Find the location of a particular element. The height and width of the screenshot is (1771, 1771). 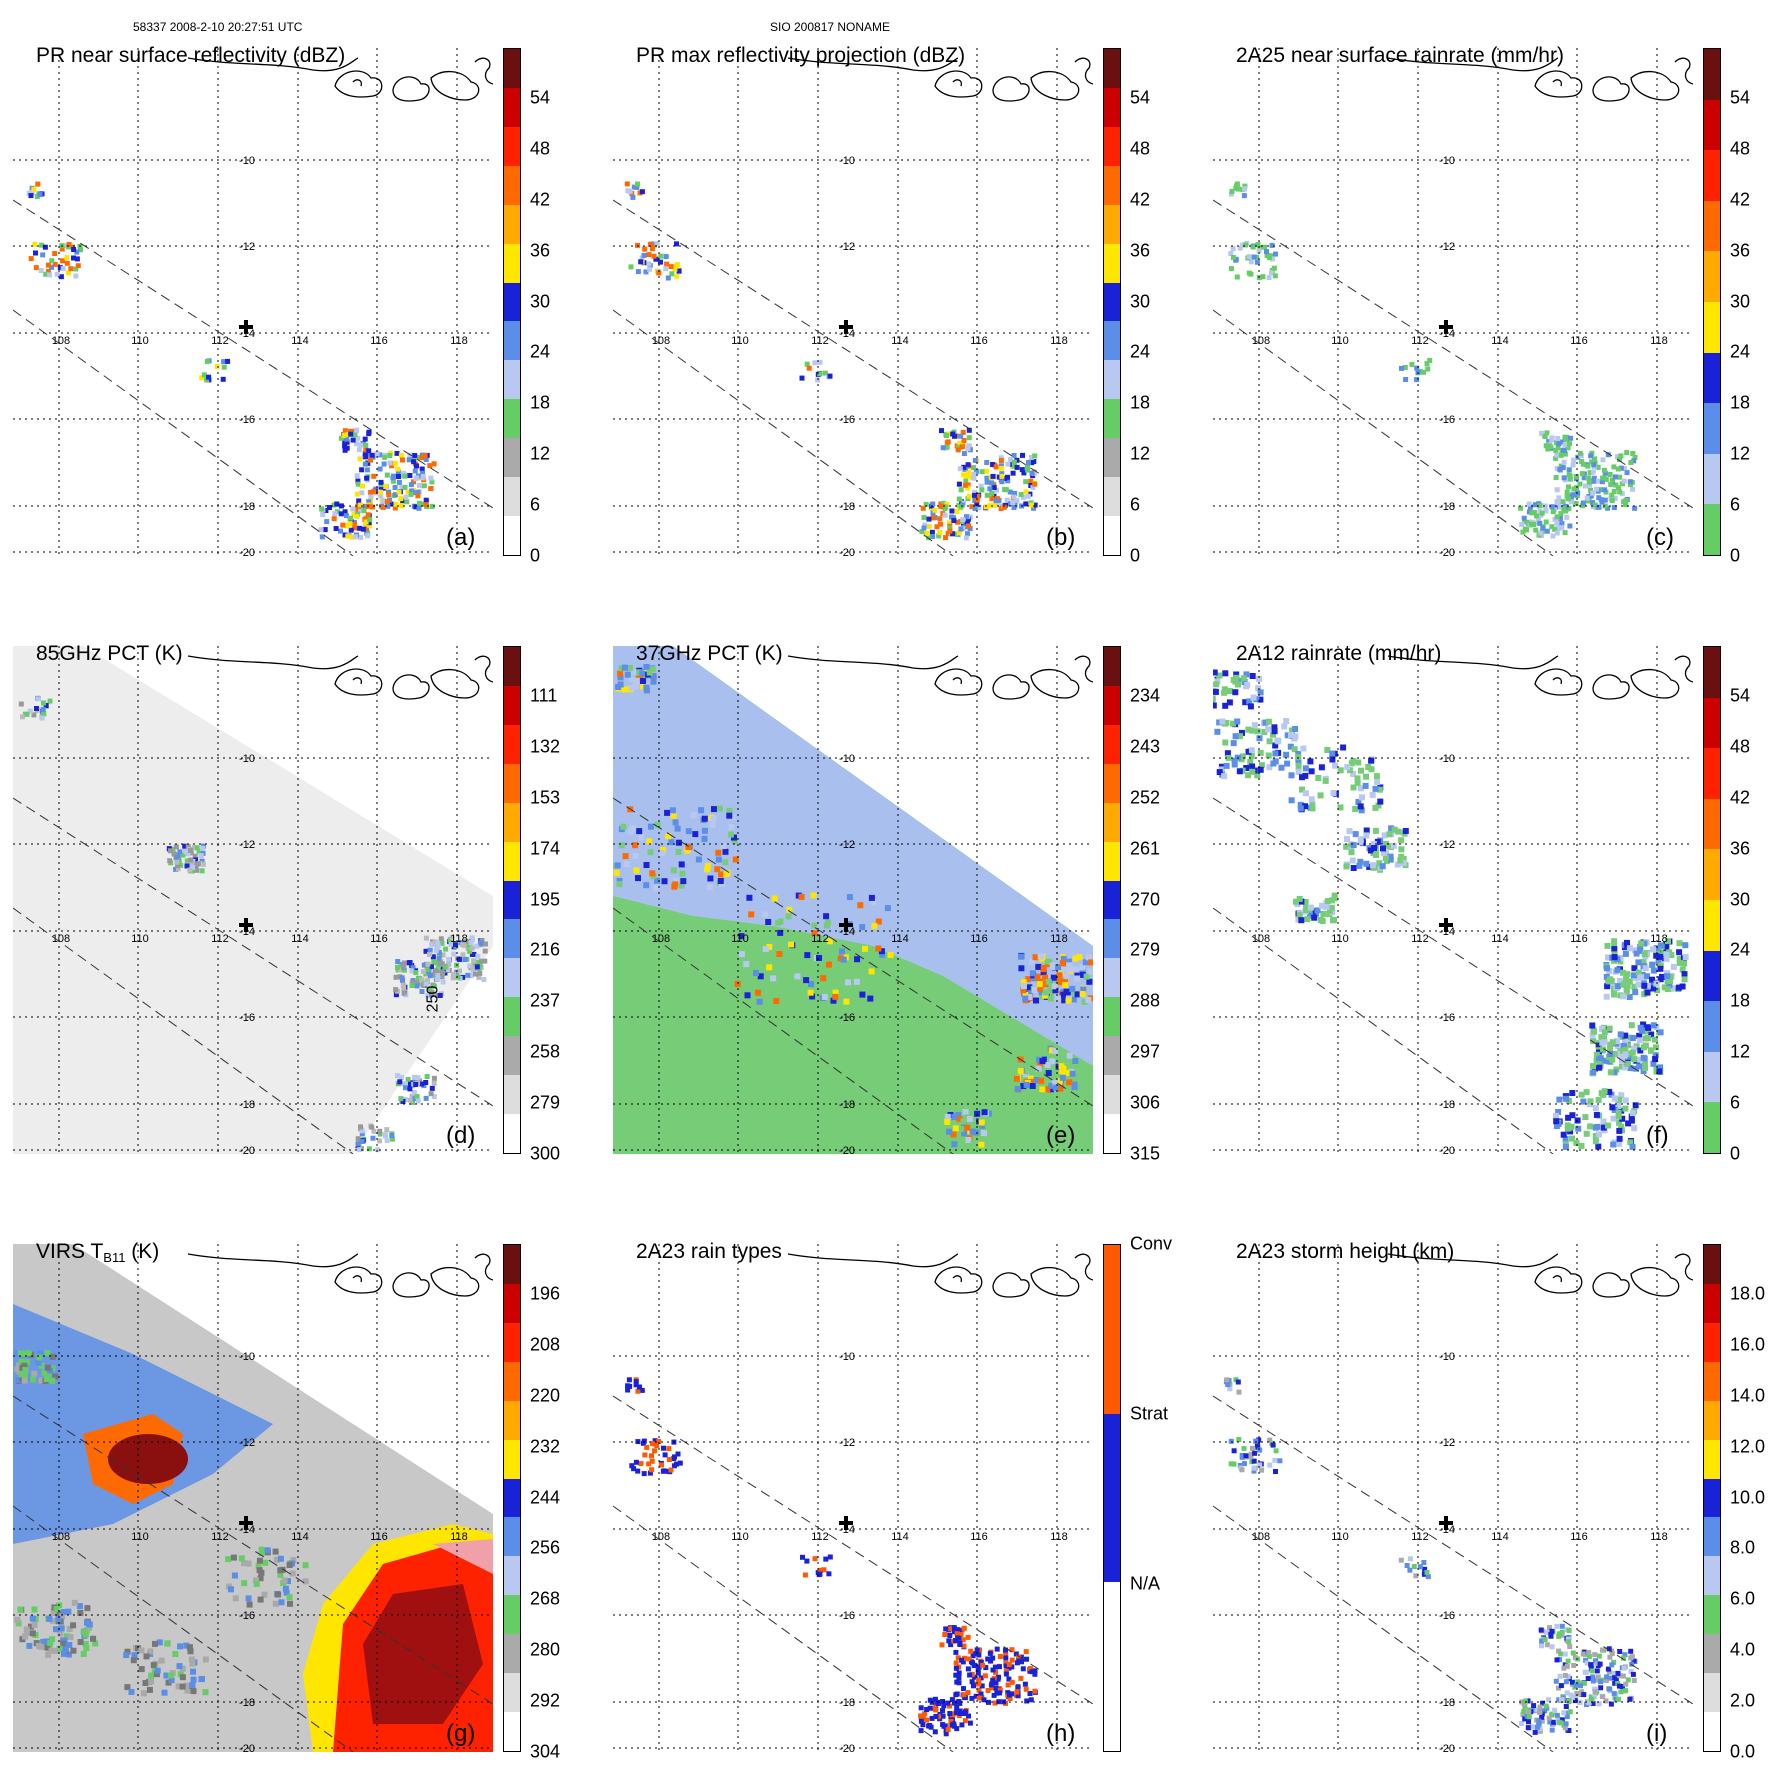

colorbar-tick-label: 36 is located at coordinates (1740, 250).